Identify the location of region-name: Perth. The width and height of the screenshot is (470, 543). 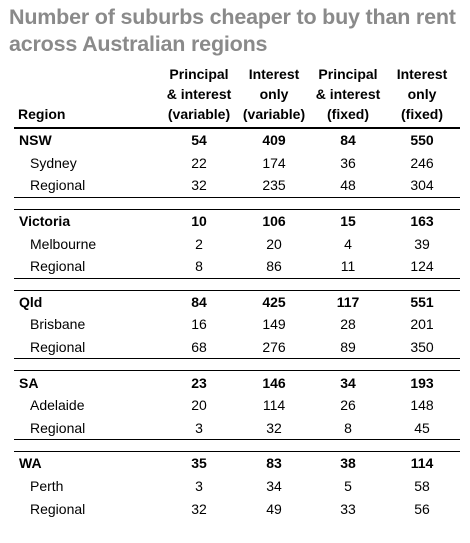
(47, 486).